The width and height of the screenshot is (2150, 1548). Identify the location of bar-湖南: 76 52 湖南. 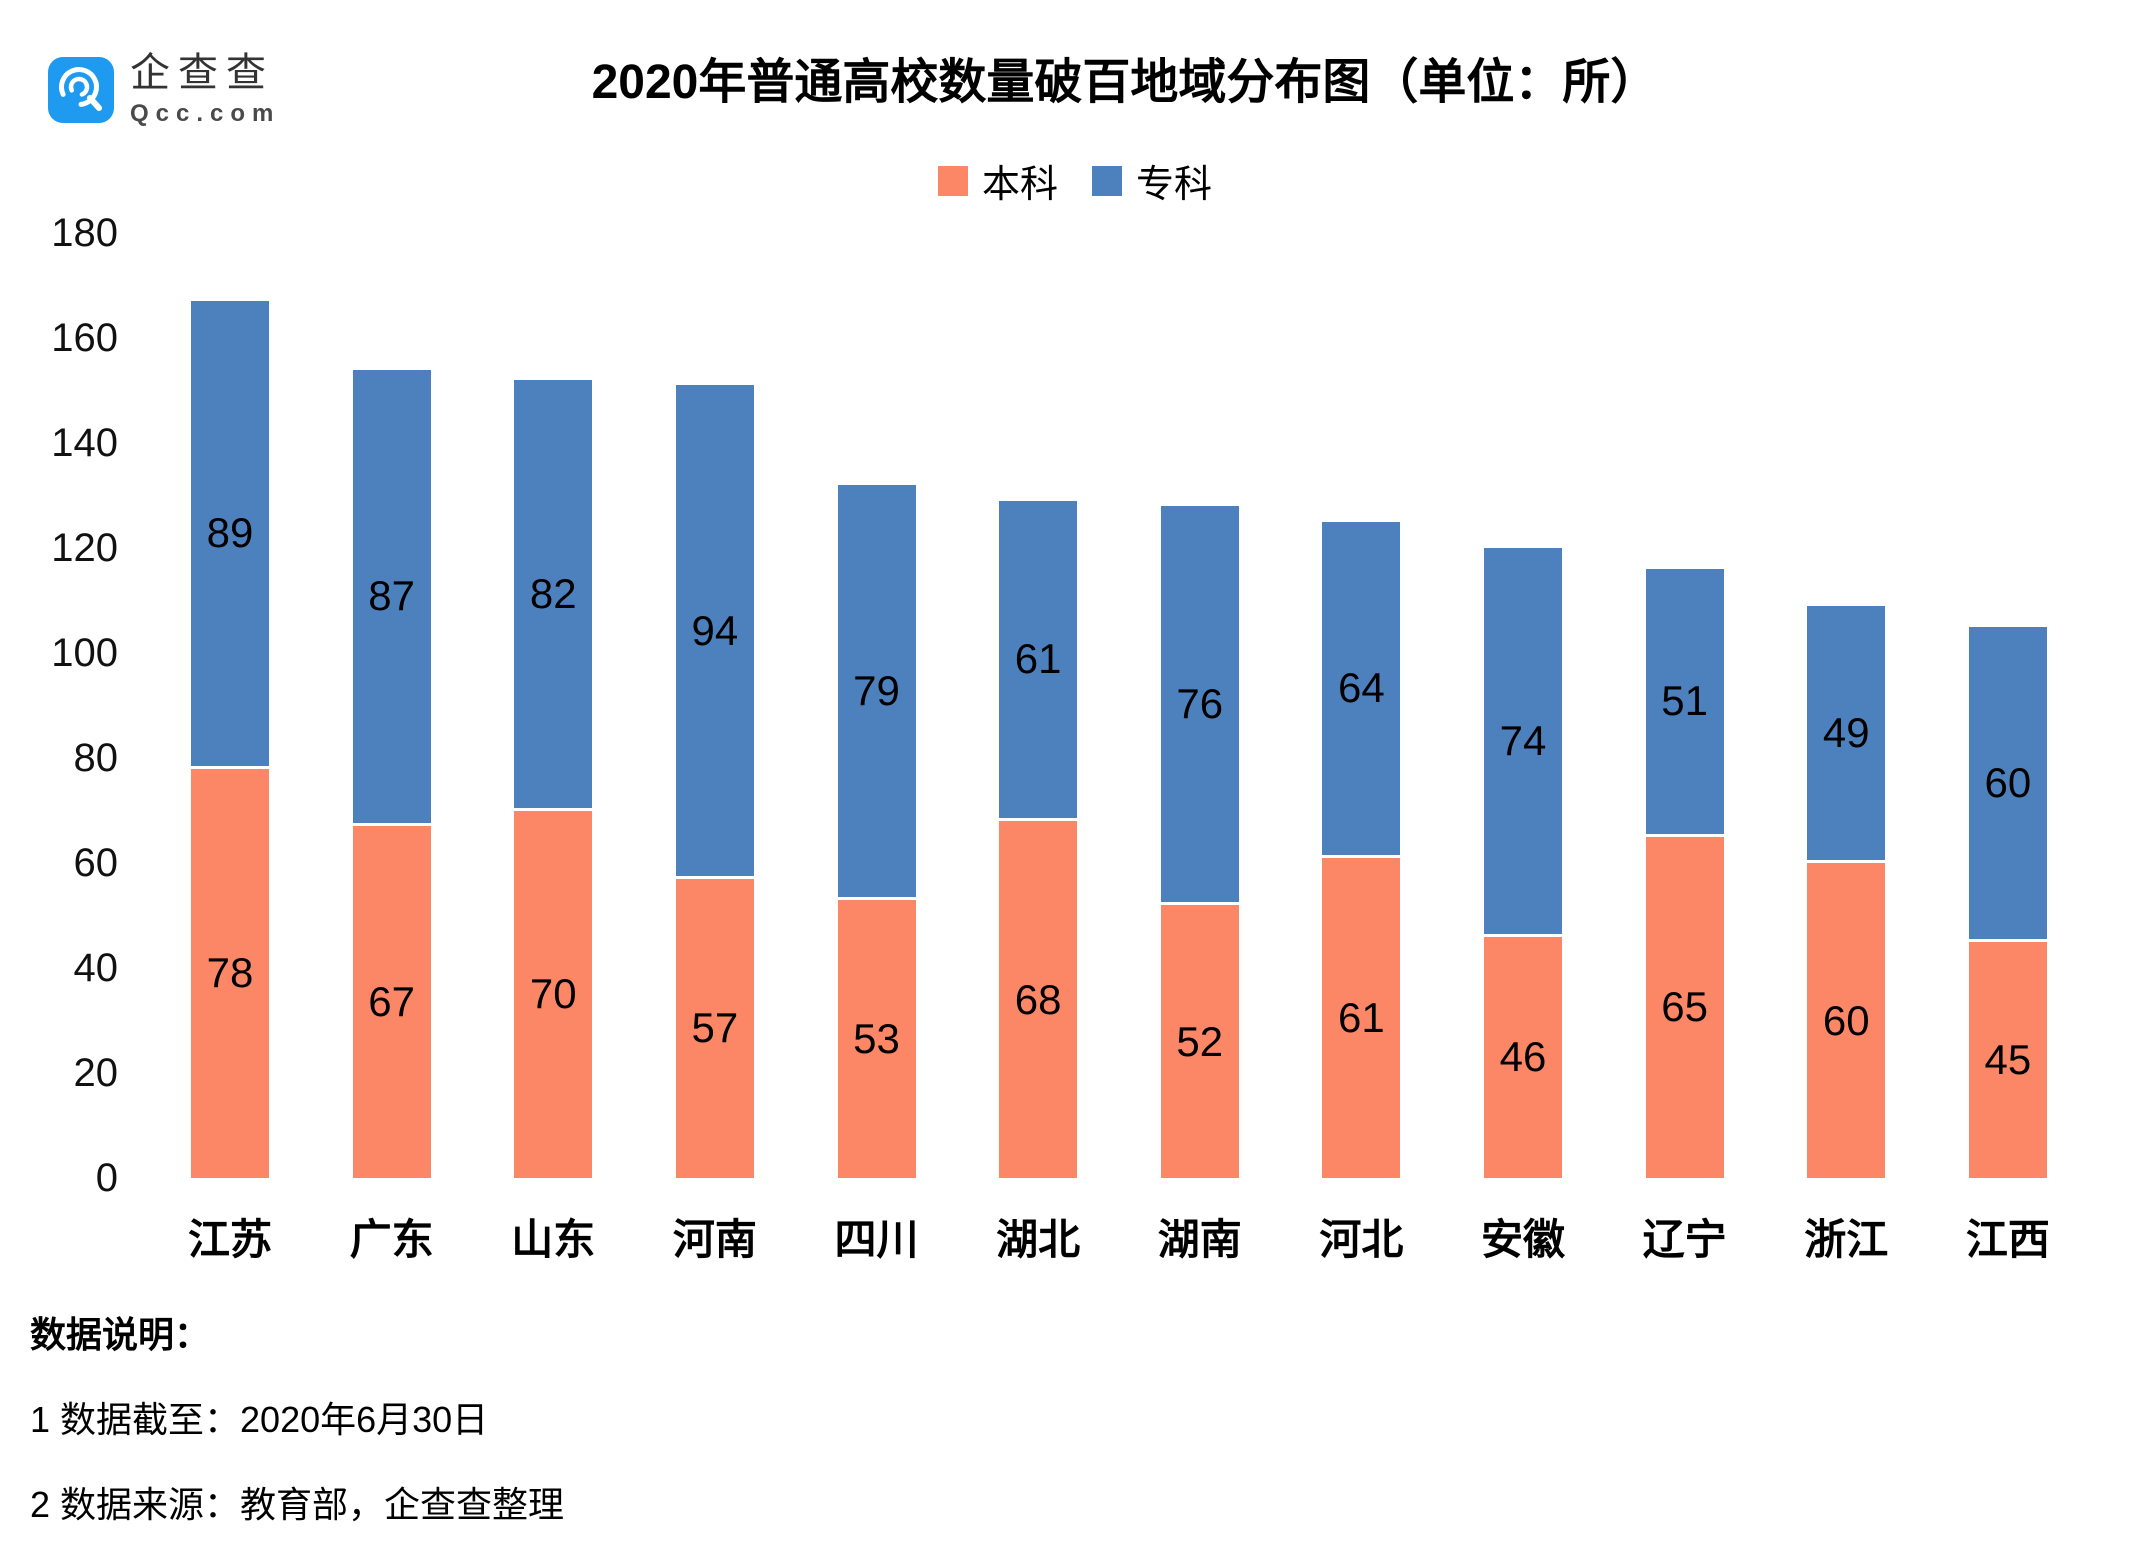
(1200, 748).